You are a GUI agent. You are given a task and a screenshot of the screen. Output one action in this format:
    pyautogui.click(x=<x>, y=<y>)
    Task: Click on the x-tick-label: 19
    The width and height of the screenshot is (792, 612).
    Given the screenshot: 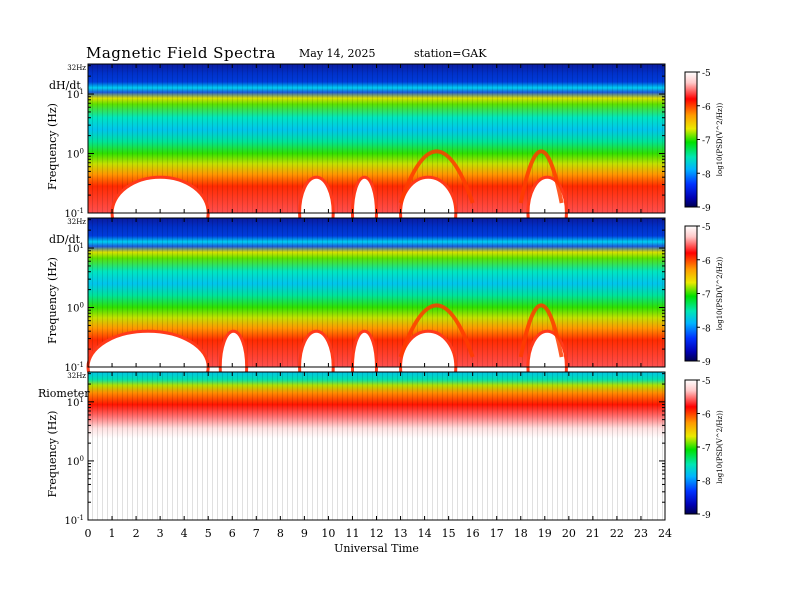 What is the action you would take?
    pyautogui.click(x=545, y=533)
    